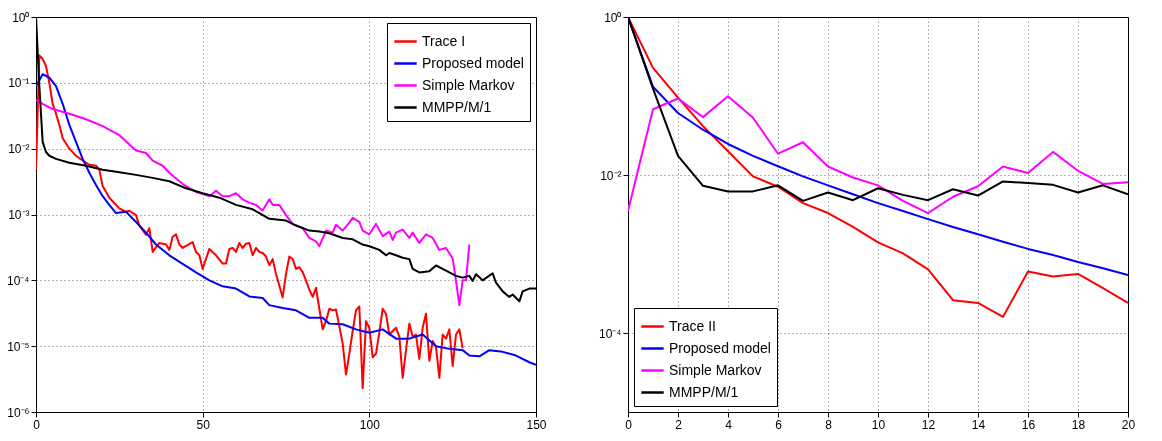  I want to click on y-tick-label: 10⁻⁵, so click(18, 346).